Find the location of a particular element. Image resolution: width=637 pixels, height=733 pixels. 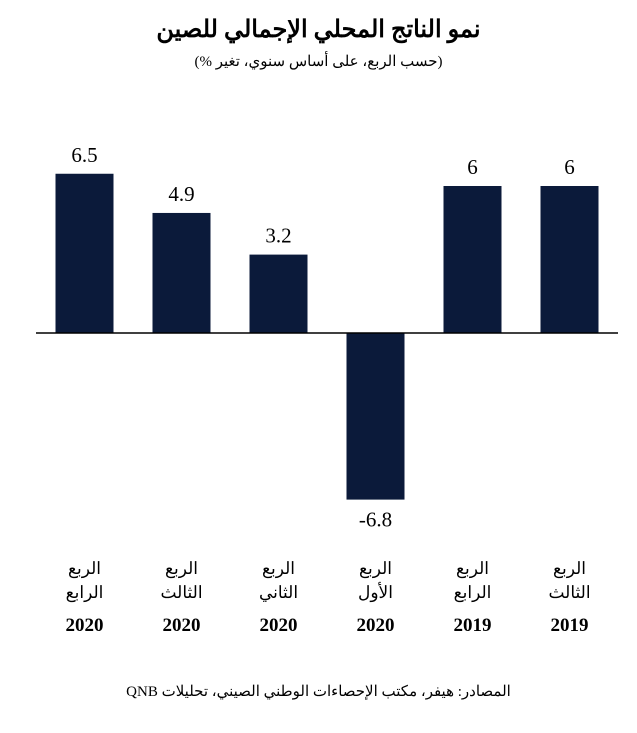

category-label-line2: الثاني is located at coordinates (278, 592).